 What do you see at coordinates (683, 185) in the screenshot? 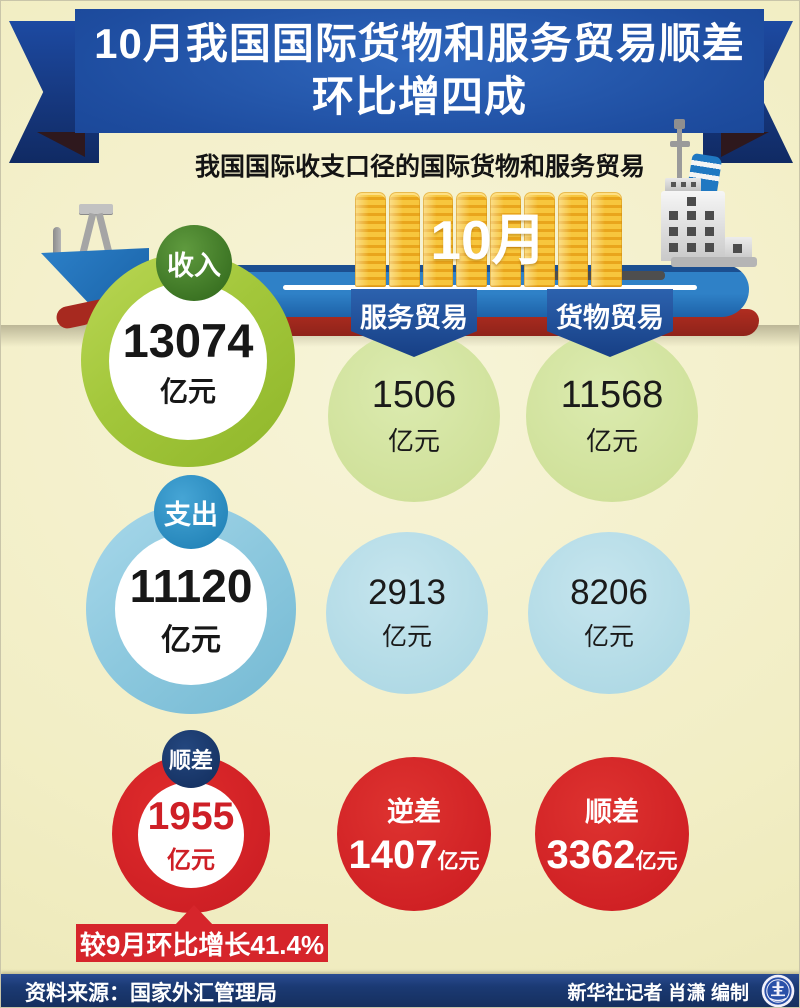
I see `ship-bridge-cap-icon` at bounding box center [683, 185].